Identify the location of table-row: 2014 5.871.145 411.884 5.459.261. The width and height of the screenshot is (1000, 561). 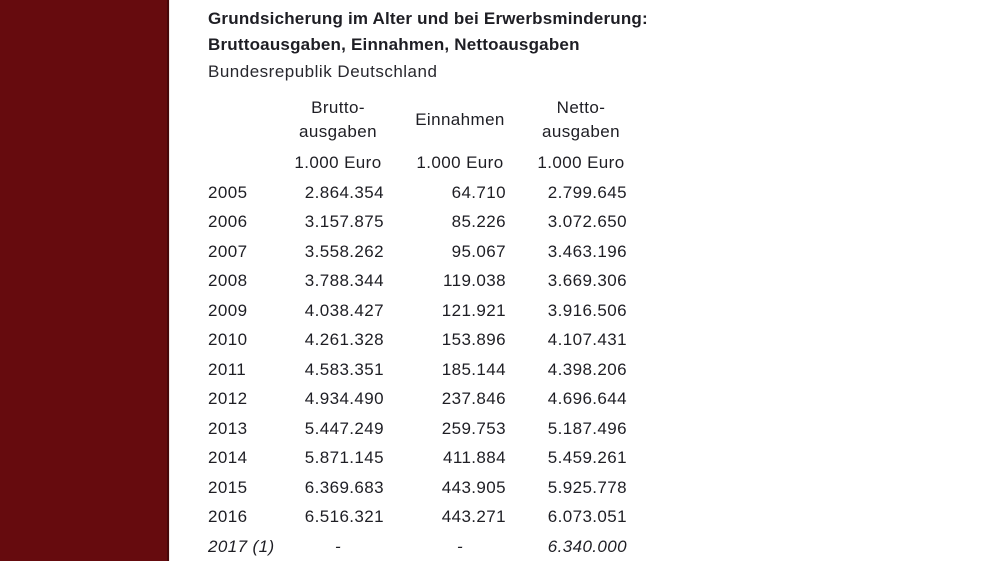
(417, 459).